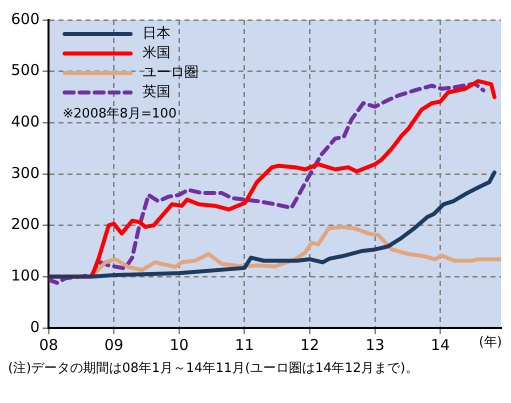  What do you see at coordinates (244, 345) in the screenshot?
I see `x-tick-label: 11` at bounding box center [244, 345].